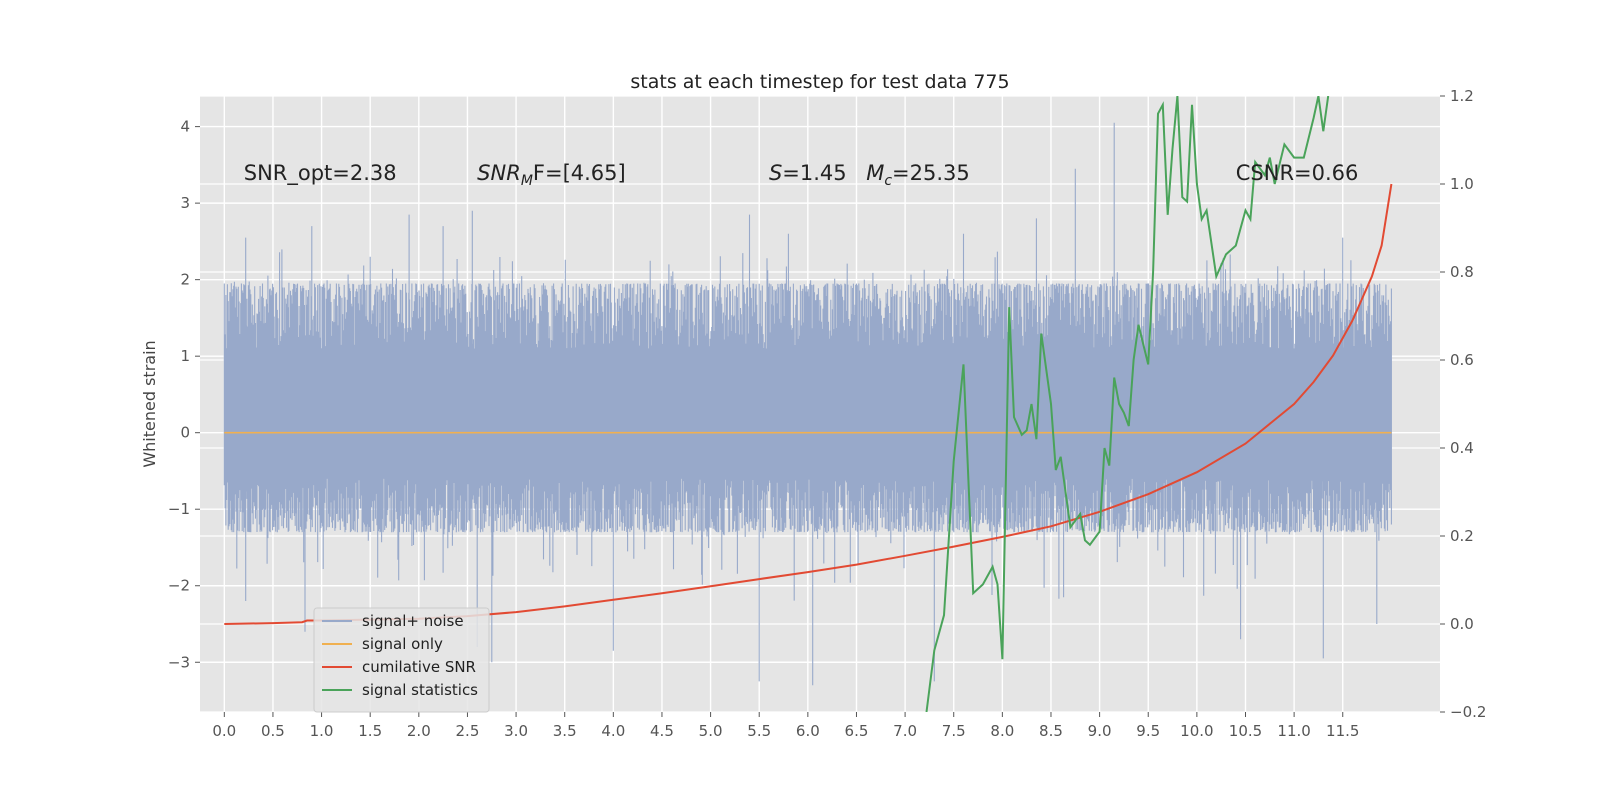  I want to click on y-tick-label-3: 0, so click(185, 433).